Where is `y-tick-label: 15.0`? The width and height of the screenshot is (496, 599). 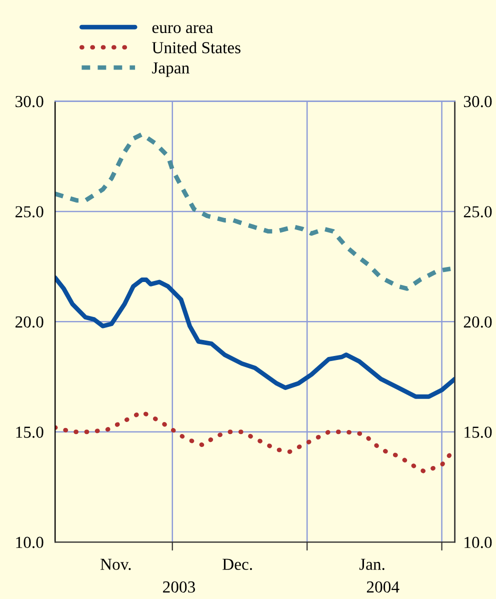
y-tick-label: 15.0 is located at coordinates (30, 432).